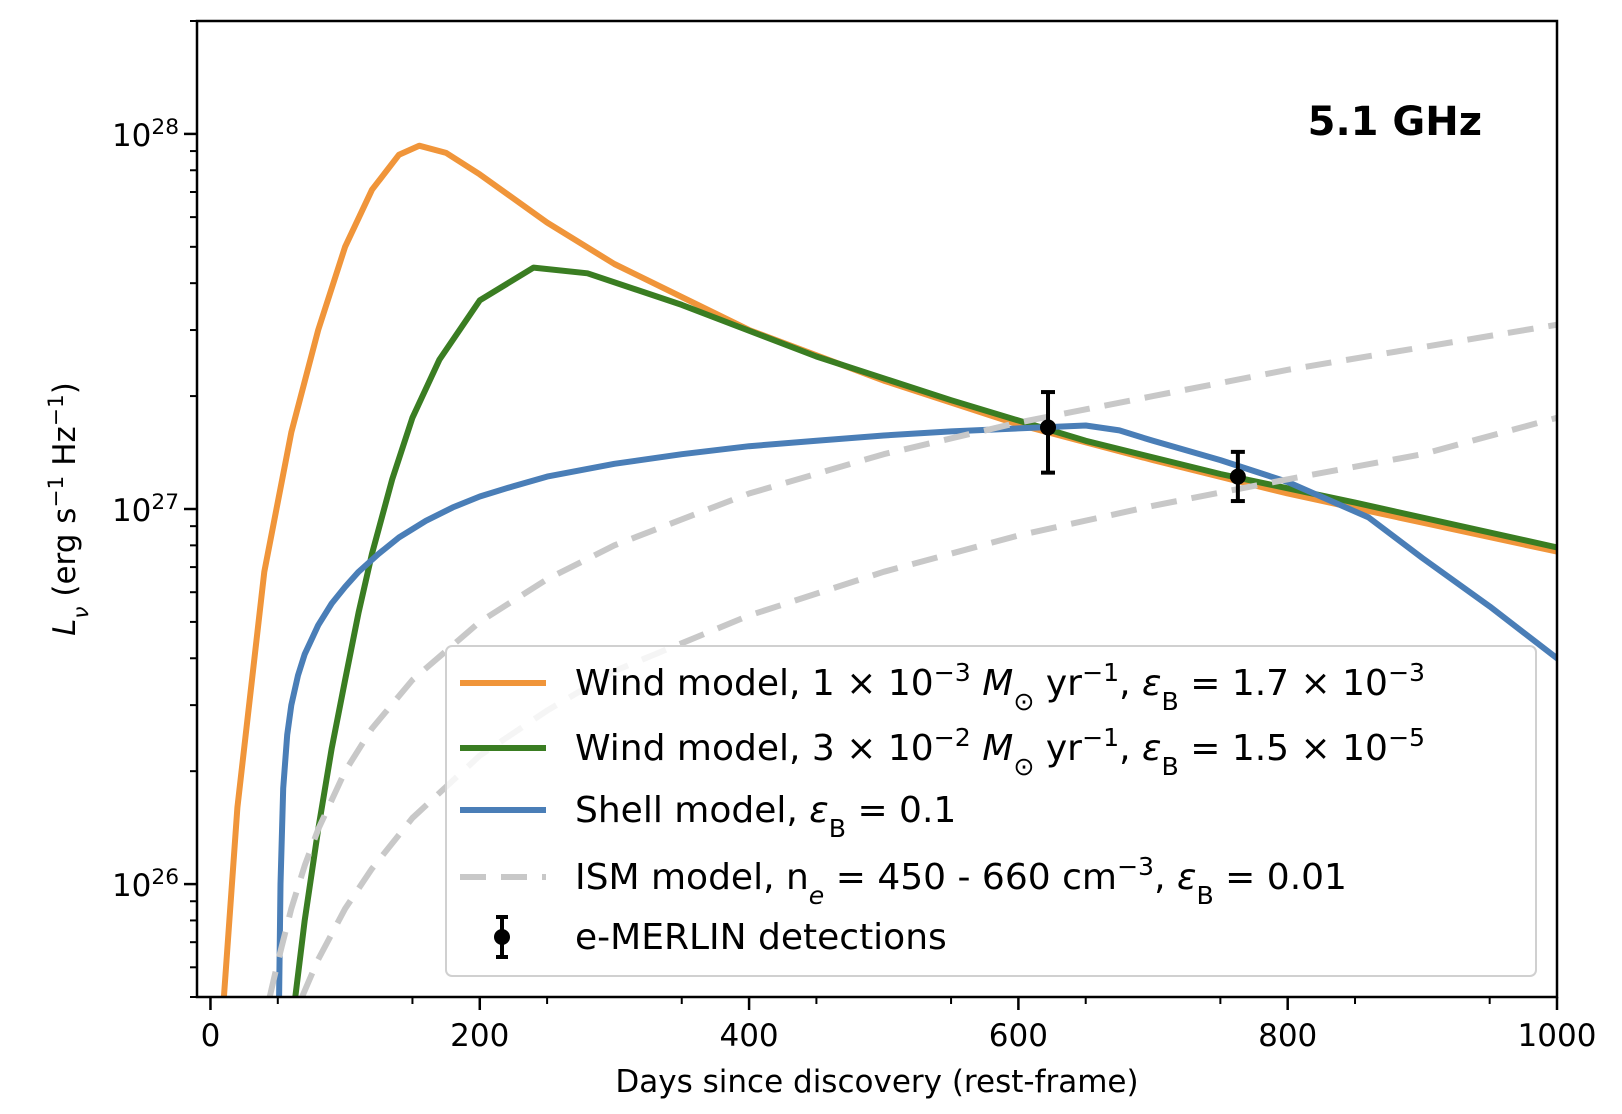 This screenshot has height=1114, width=1622. What do you see at coordinates (69, 509) in the screenshot?
I see `y-axis-label: Lν (erg s−1 Hz−1)` at bounding box center [69, 509].